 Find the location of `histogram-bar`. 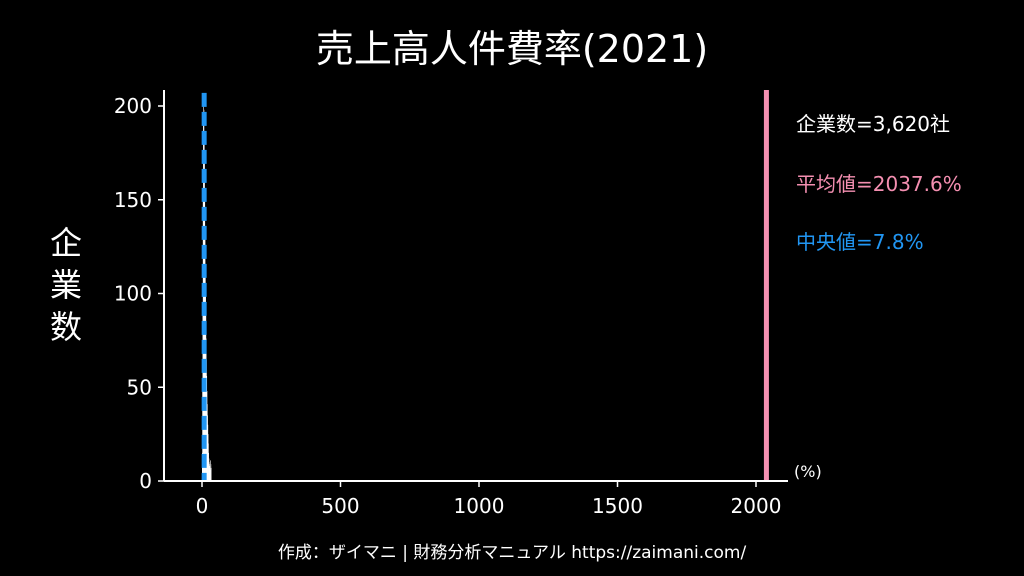

histogram-bar is located at coordinates (211, 474).